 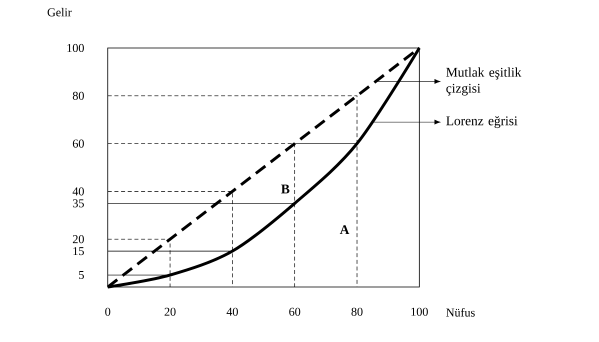 I want to click on text: Mutlak eşitlik çizgisi, so click(x=484, y=81).